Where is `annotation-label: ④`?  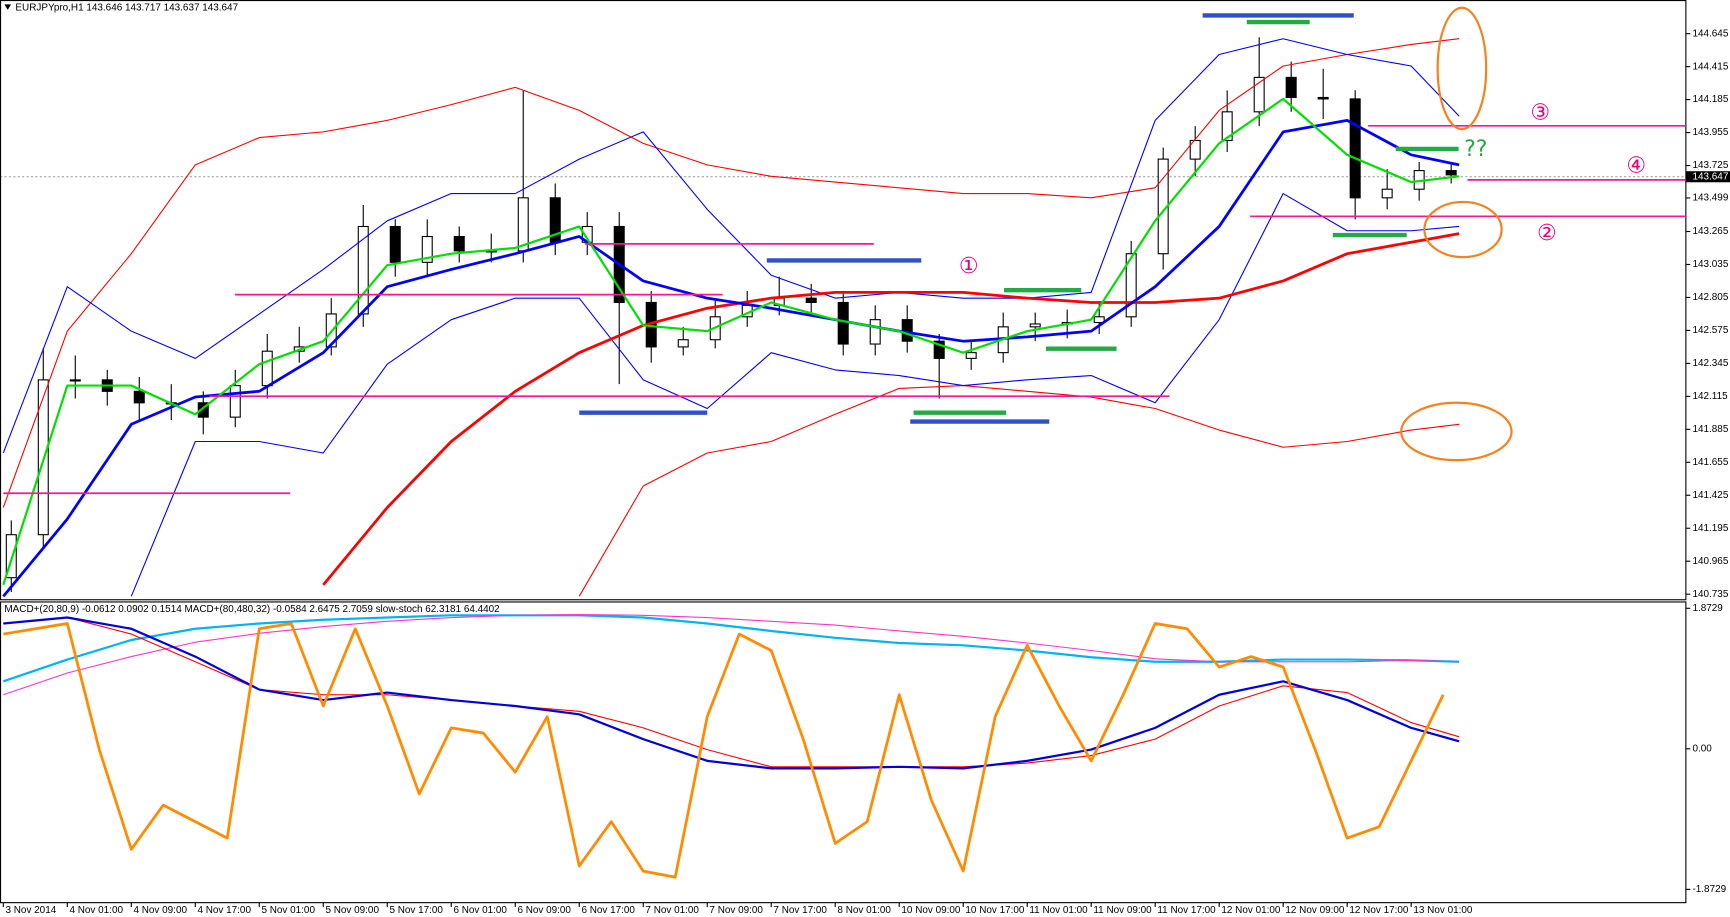
annotation-label: ④ is located at coordinates (1636, 166).